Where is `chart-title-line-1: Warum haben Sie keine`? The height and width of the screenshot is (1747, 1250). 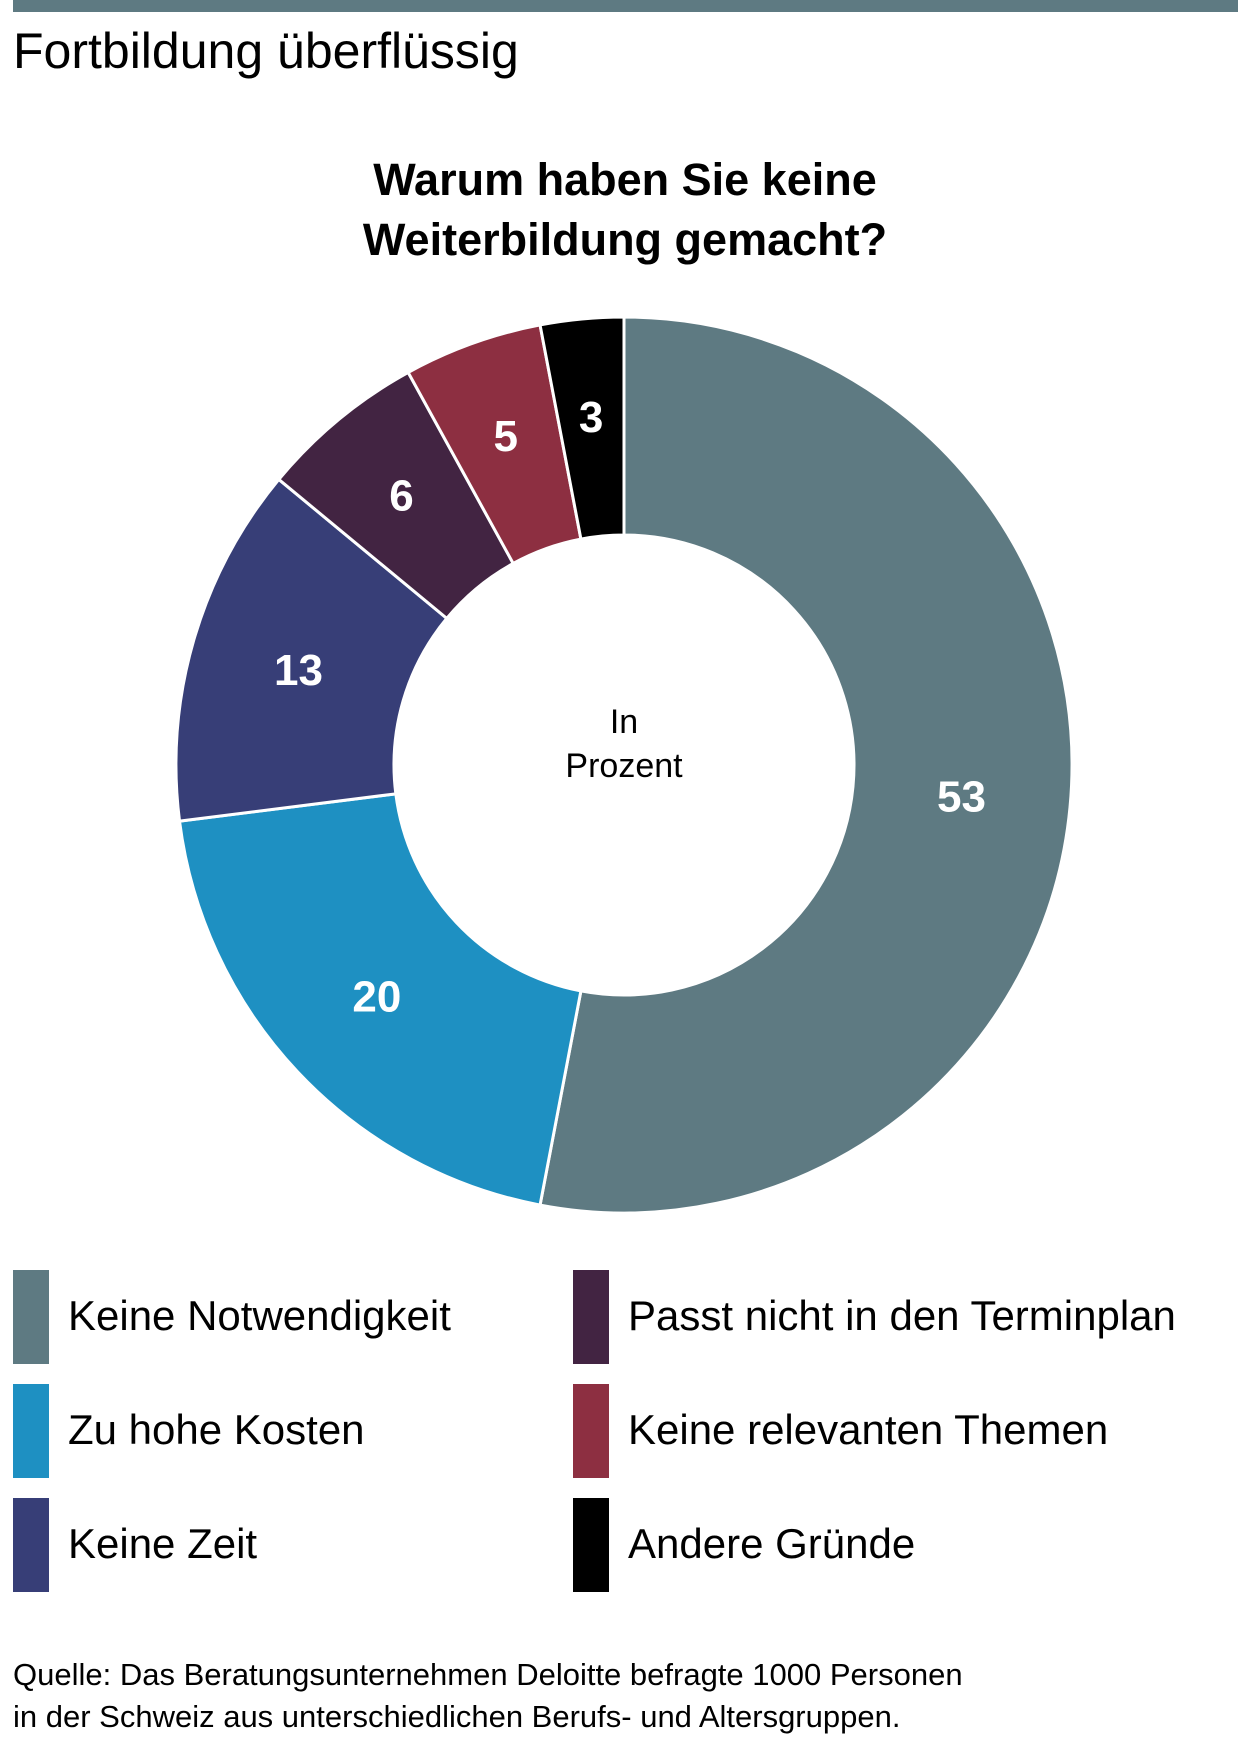 chart-title-line-1: Warum haben Sie keine is located at coordinates (625, 179).